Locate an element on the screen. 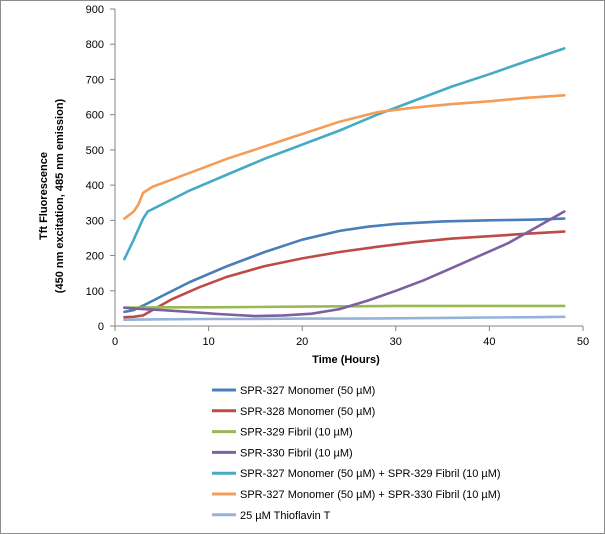 This screenshot has height=534, width=605. x-tick-label: 0 is located at coordinates (115, 342).